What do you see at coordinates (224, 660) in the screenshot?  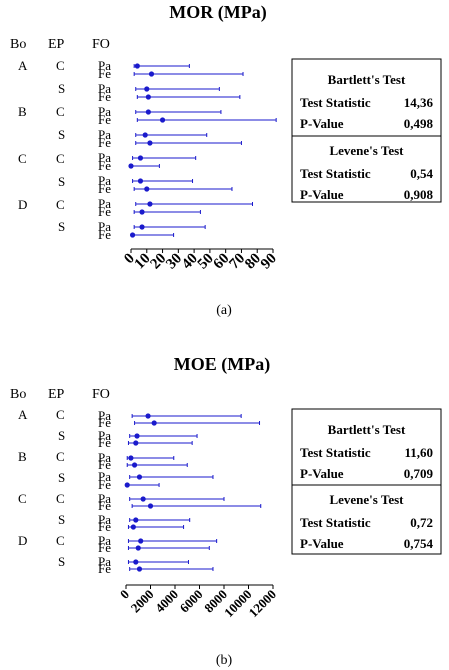 I see `moe-caption: (b)` at bounding box center [224, 660].